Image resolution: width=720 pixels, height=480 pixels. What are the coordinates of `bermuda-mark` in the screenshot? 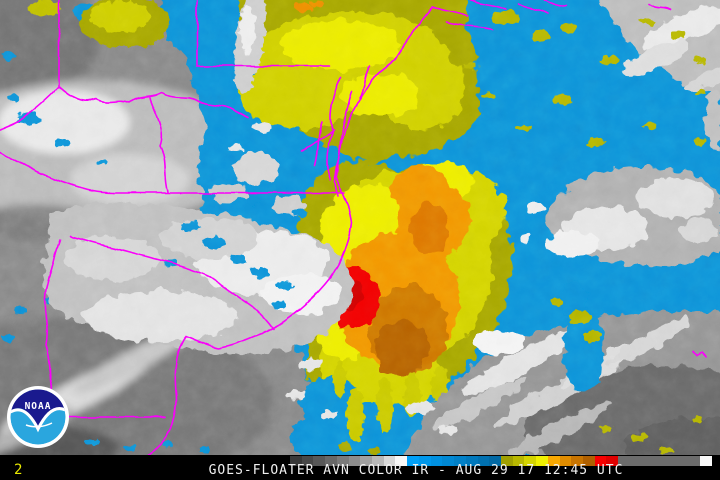 It's located at (699, 354).